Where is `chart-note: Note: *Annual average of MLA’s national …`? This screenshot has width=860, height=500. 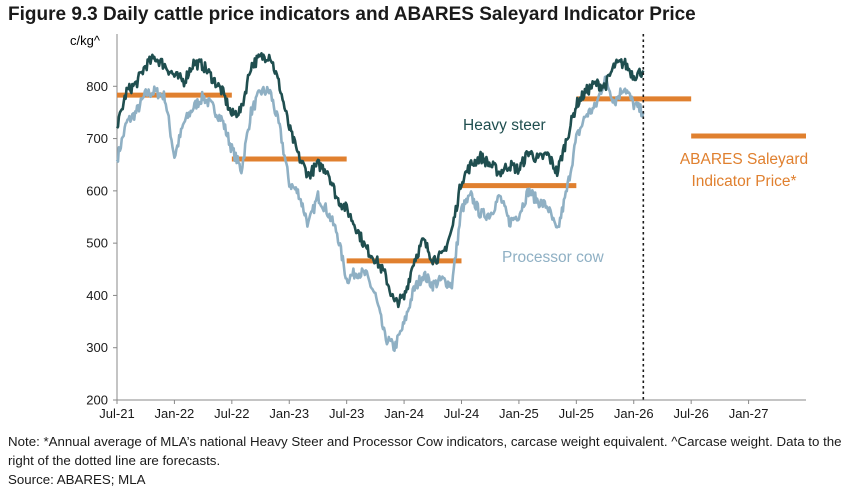
chart-note: Note: *Annual average of MLA’s national … is located at coordinates (425, 451).